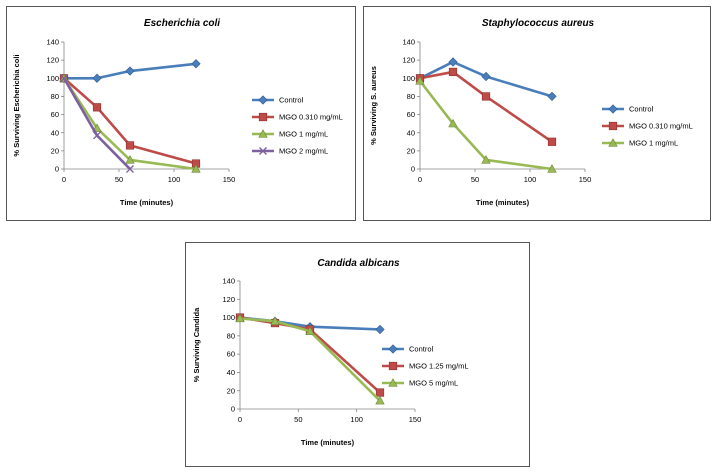  I want to click on legend-label-3: MGO 5 mg/mL, so click(433, 383).